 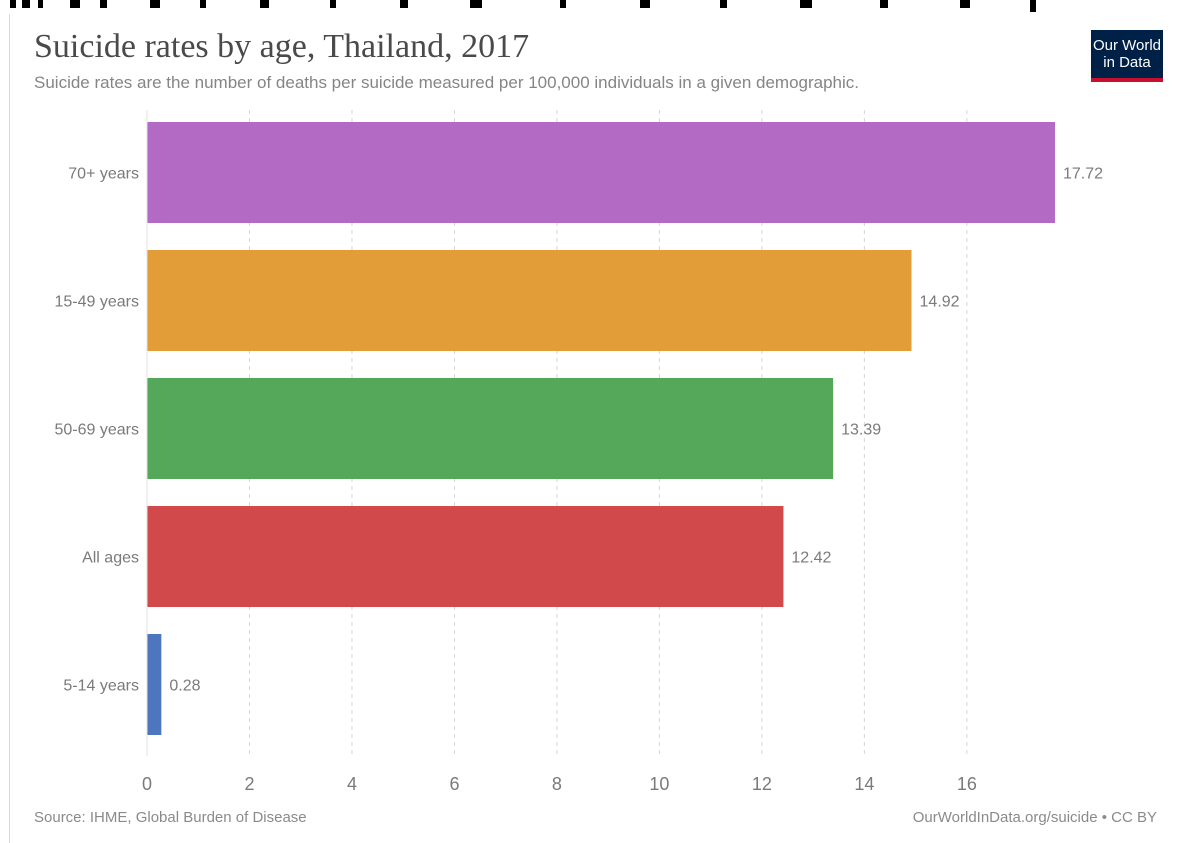 What do you see at coordinates (454, 784) in the screenshot?
I see `x-tick-label: 6` at bounding box center [454, 784].